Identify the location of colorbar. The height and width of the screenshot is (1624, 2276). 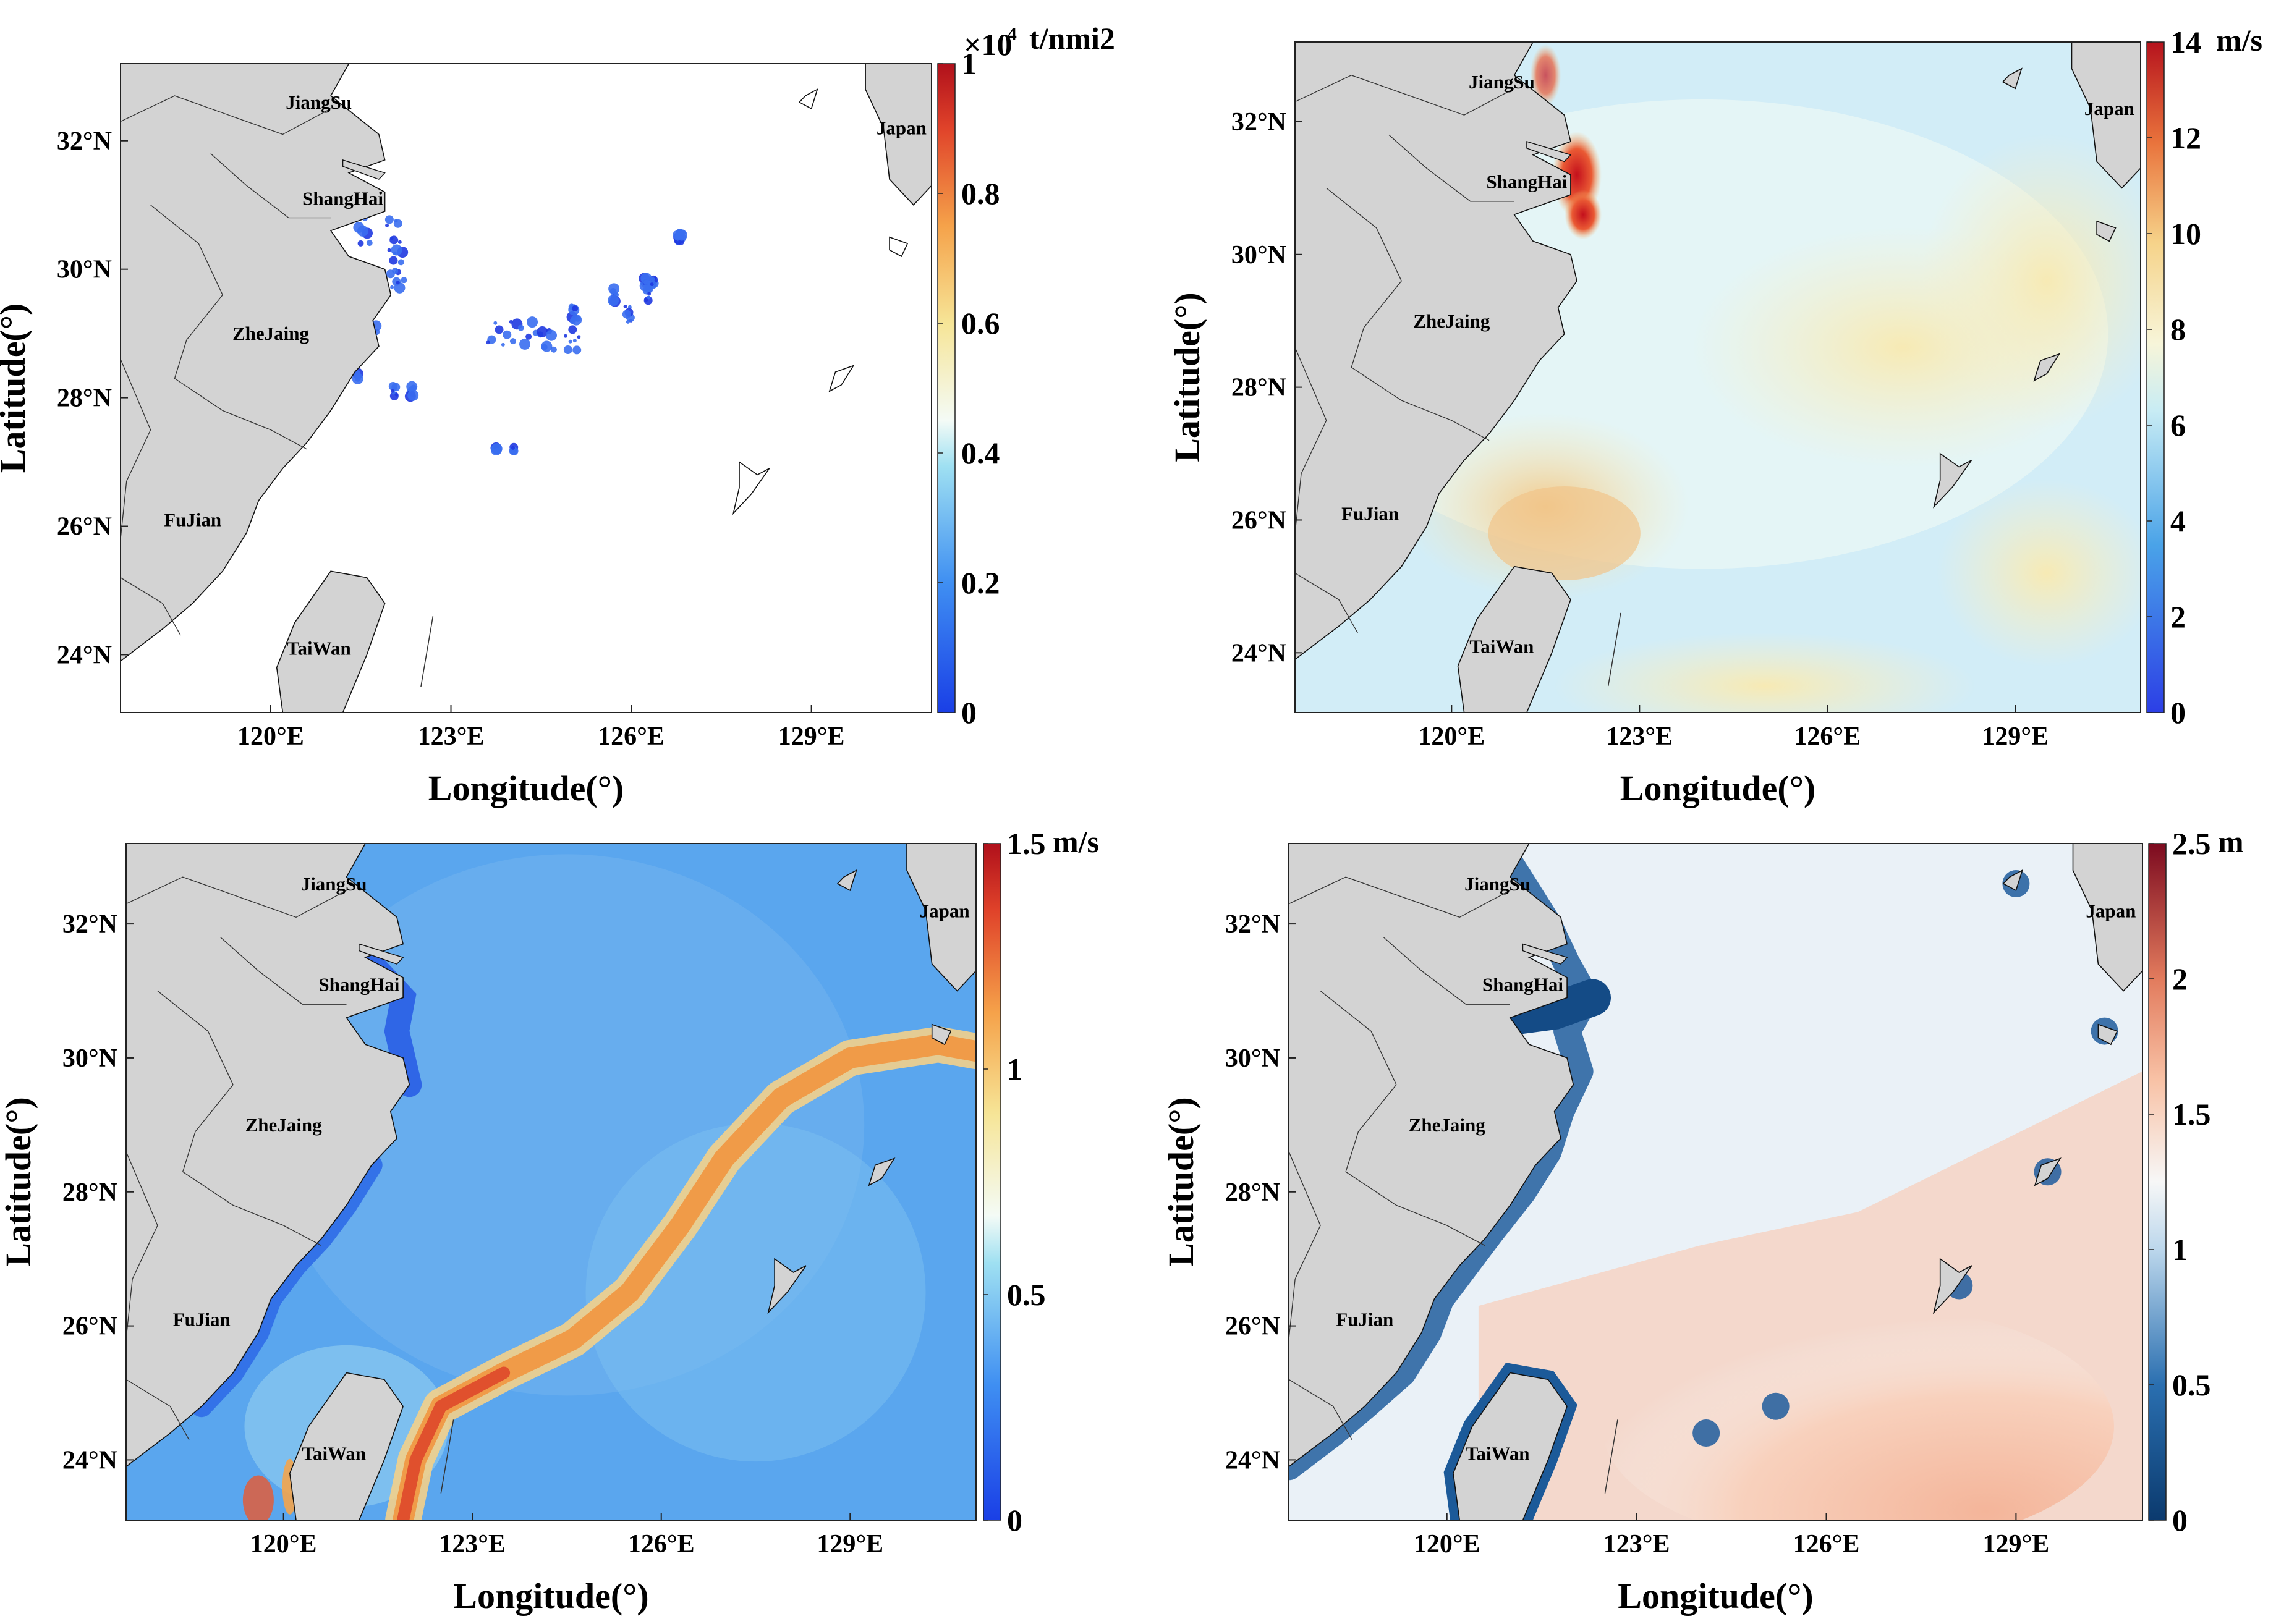
(992, 1182).